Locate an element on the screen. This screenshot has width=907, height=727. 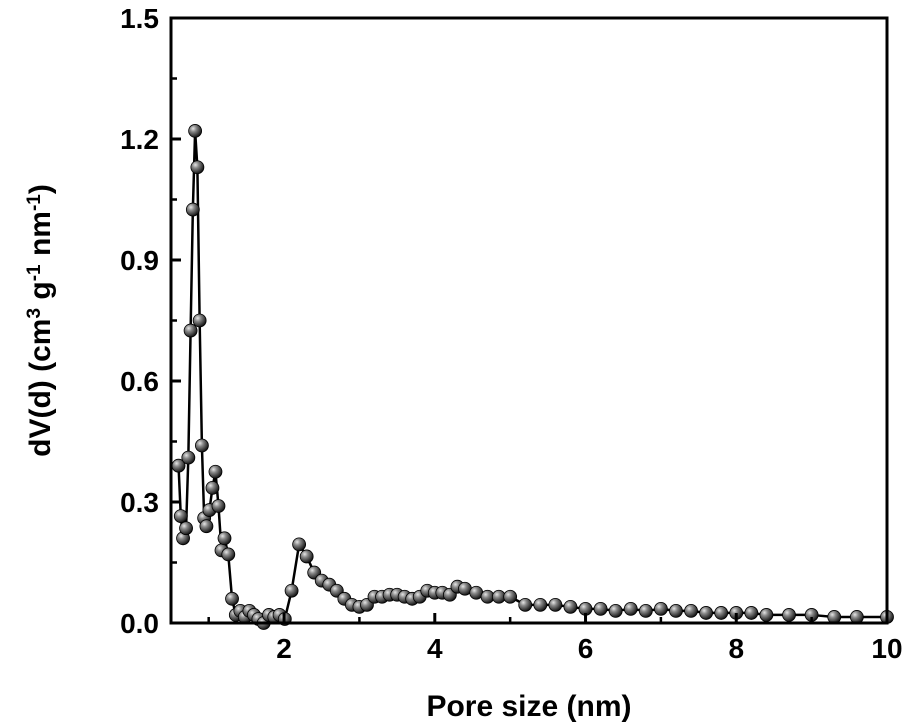
y-axis-title-superscript: 3 is located at coordinates (34, 313).